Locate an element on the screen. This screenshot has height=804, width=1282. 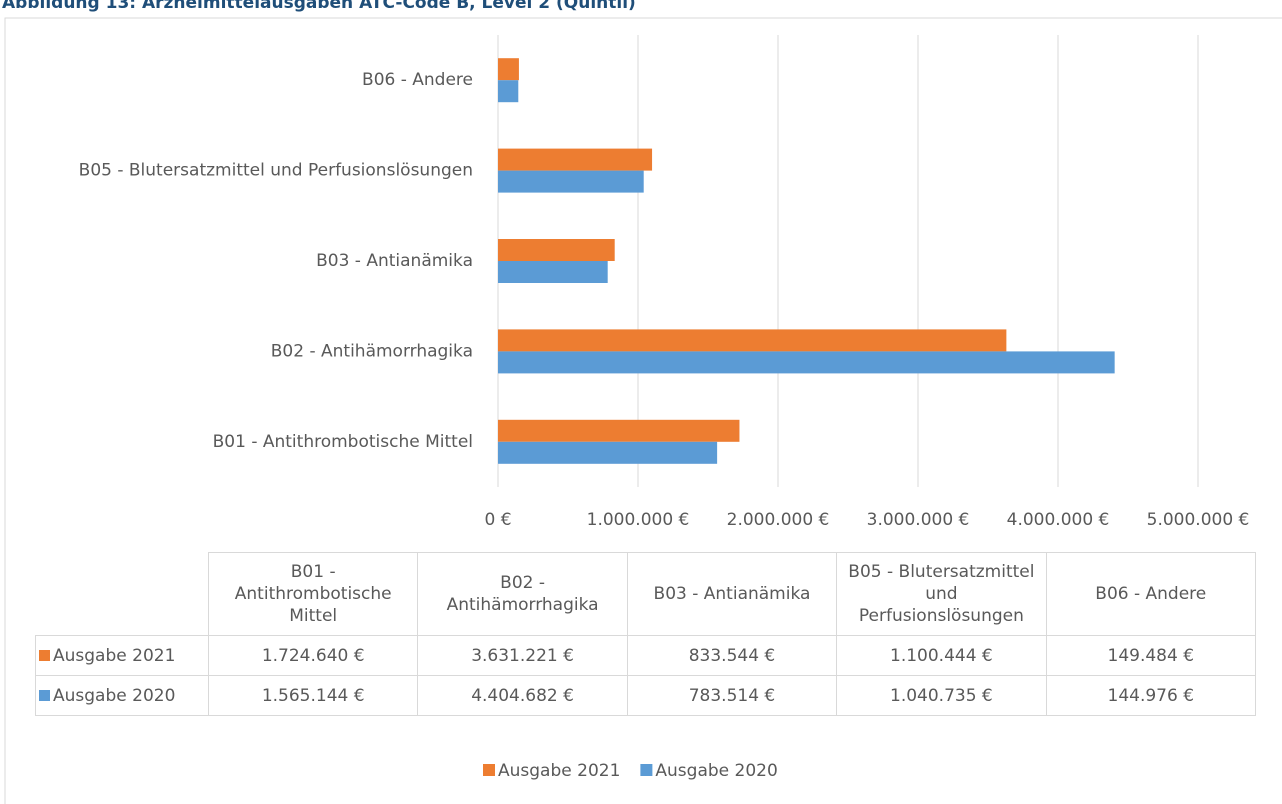
table-value: 1.724.640 € is located at coordinates (313, 655).